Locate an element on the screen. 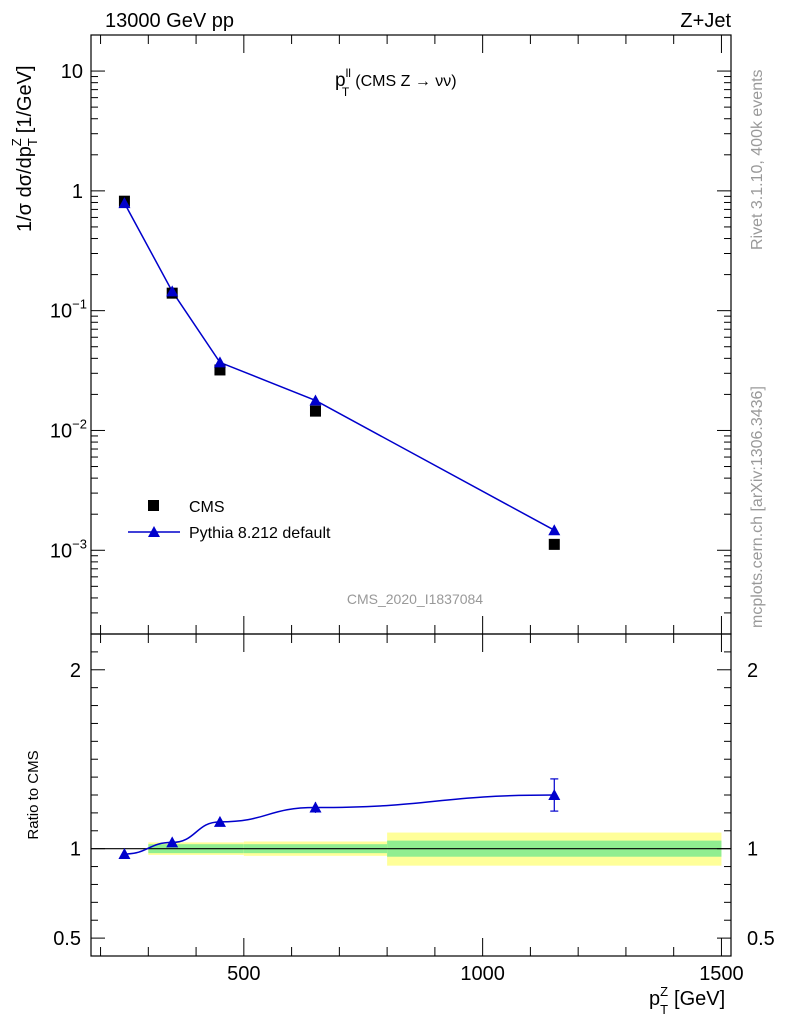 Image resolution: width=786 pixels, height=1024 pixels. main-ylabel: 1/σ dσ/dpTZ [1/GeV] is located at coordinates (24, 148).